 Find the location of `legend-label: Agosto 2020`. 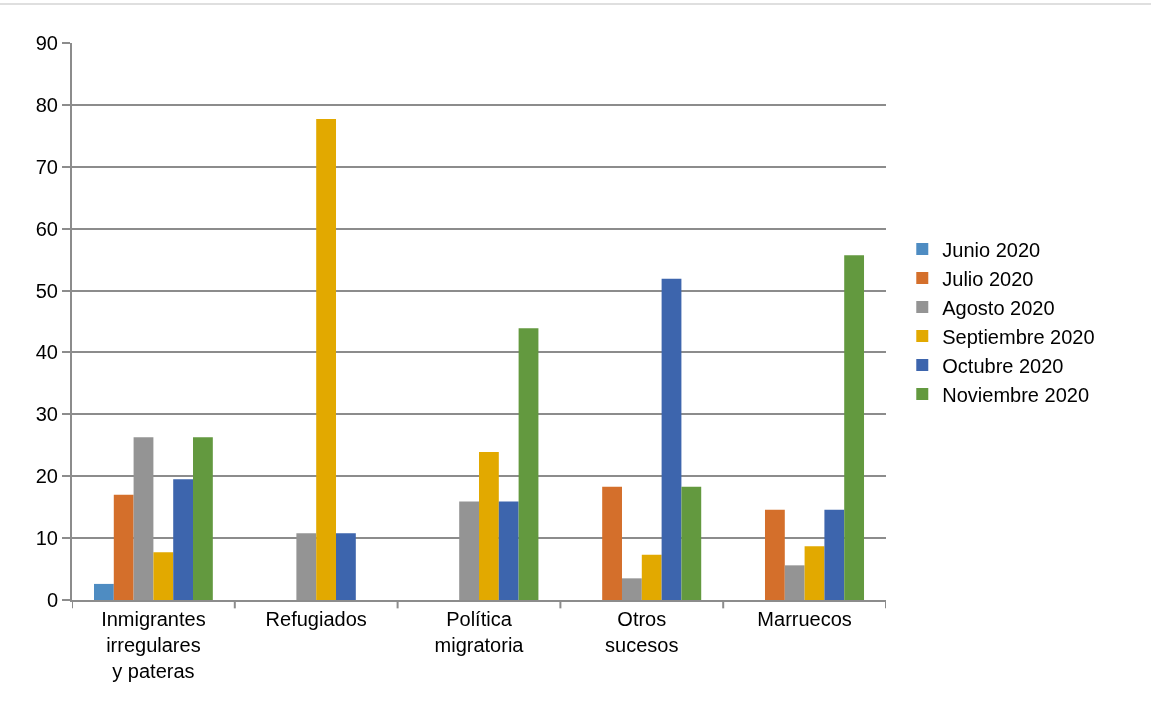

legend-label: Agosto 2020 is located at coordinates (998, 307).